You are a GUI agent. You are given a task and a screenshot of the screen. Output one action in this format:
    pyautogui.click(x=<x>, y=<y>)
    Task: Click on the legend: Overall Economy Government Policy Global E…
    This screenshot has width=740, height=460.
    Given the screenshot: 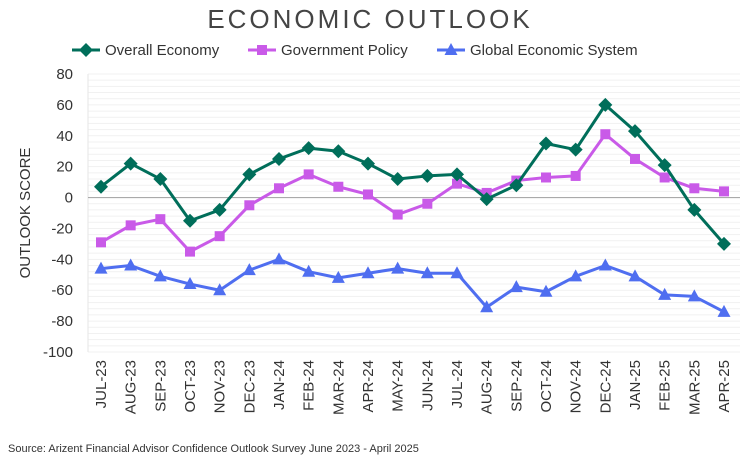 What is the action you would take?
    pyautogui.click(x=355, y=50)
    